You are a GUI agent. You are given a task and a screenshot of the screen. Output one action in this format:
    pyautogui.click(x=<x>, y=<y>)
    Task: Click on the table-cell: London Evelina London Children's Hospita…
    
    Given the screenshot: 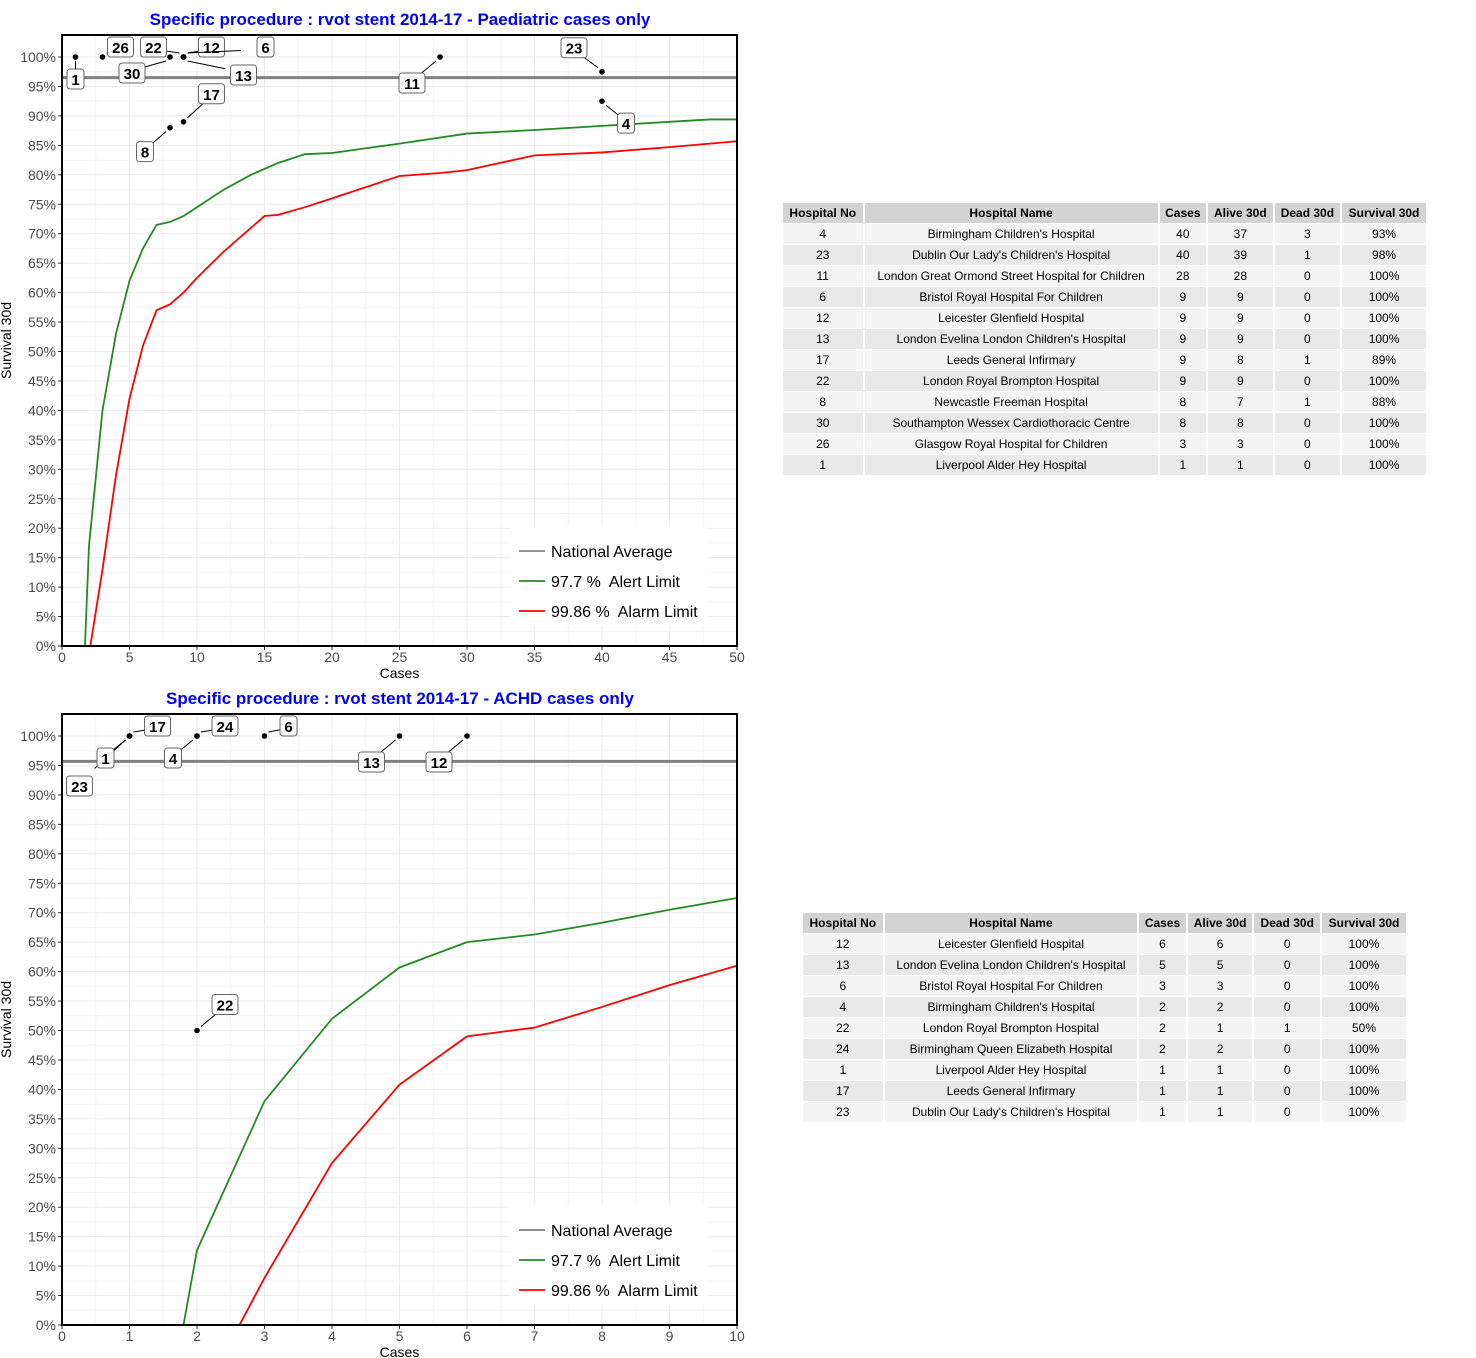 What is the action you would take?
    pyautogui.click(x=1011, y=339)
    